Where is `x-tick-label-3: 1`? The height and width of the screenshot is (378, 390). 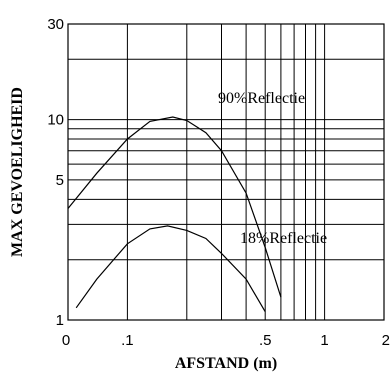
x-tick-label-3: 1 is located at coordinates (324, 340).